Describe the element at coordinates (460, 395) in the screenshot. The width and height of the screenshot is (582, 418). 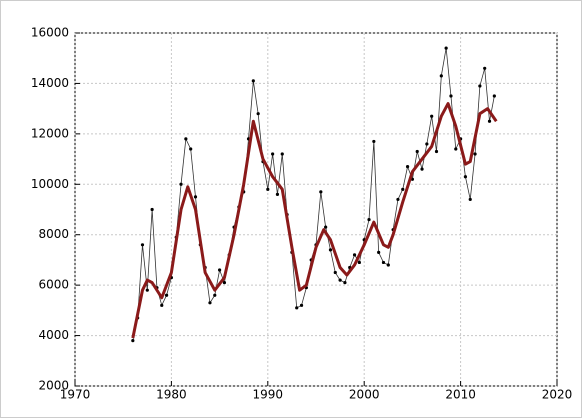
I see `x-tick-label: 2010` at that location.